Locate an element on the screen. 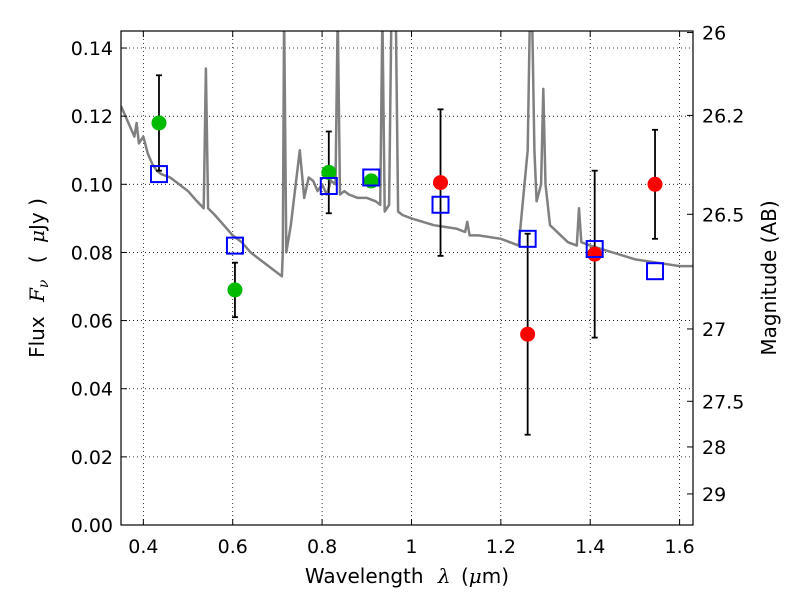 The height and width of the screenshot is (600, 800). y-tick-label: 0.04 is located at coordinates (92, 390).